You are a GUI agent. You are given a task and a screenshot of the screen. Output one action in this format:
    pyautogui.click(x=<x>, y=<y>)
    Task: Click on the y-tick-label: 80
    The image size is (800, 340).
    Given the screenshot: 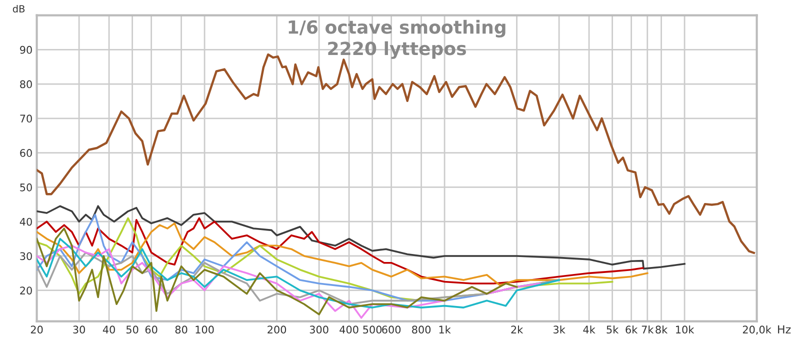 What is the action you would take?
    pyautogui.click(x=26, y=84)
    